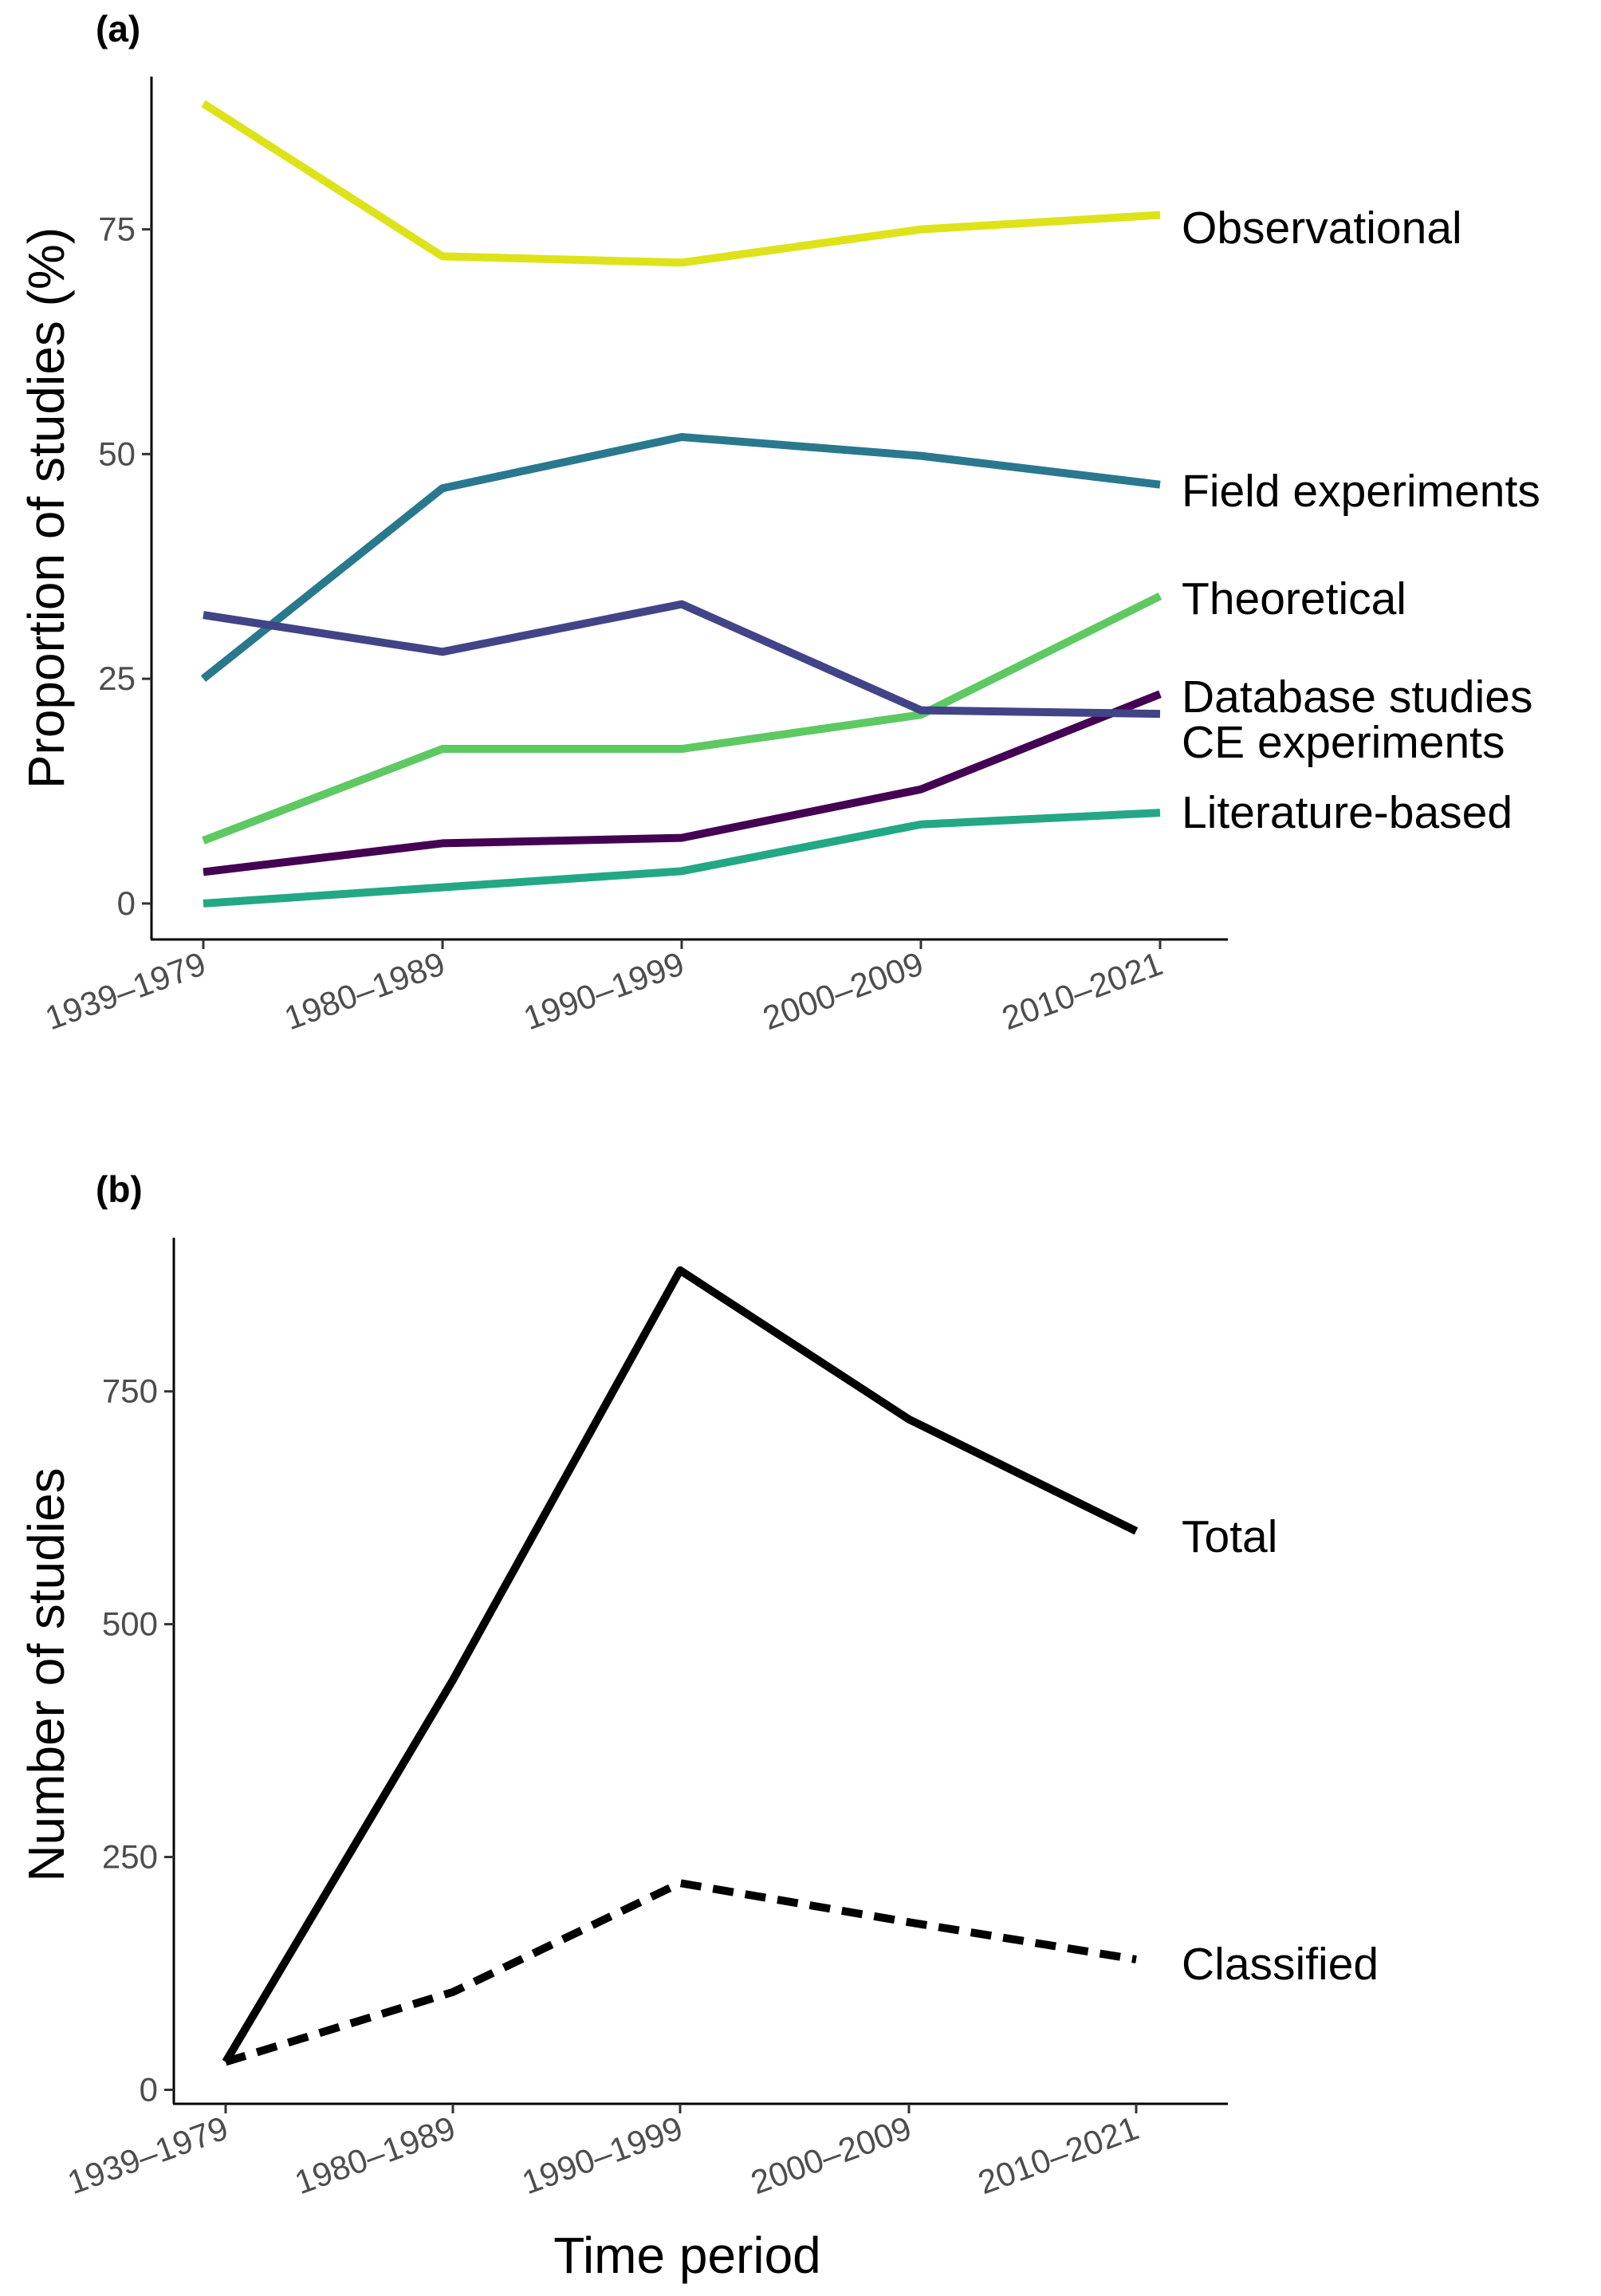  Describe the element at coordinates (1280, 1750) in the screenshot. I see `panel-b-series-labels: Total Classified` at that location.